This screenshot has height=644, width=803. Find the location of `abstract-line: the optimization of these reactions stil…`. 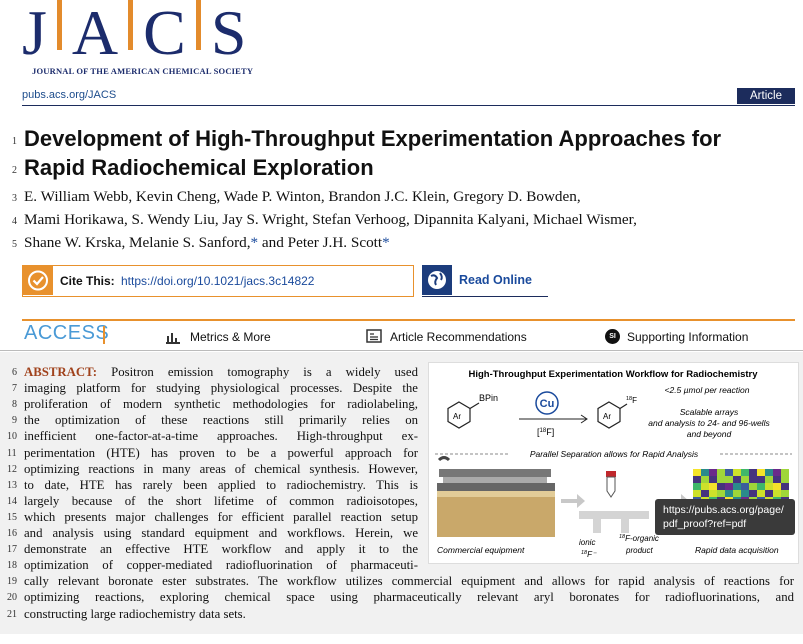

abstract-line: the optimization of these reactions stil… is located at coordinates (221, 420).